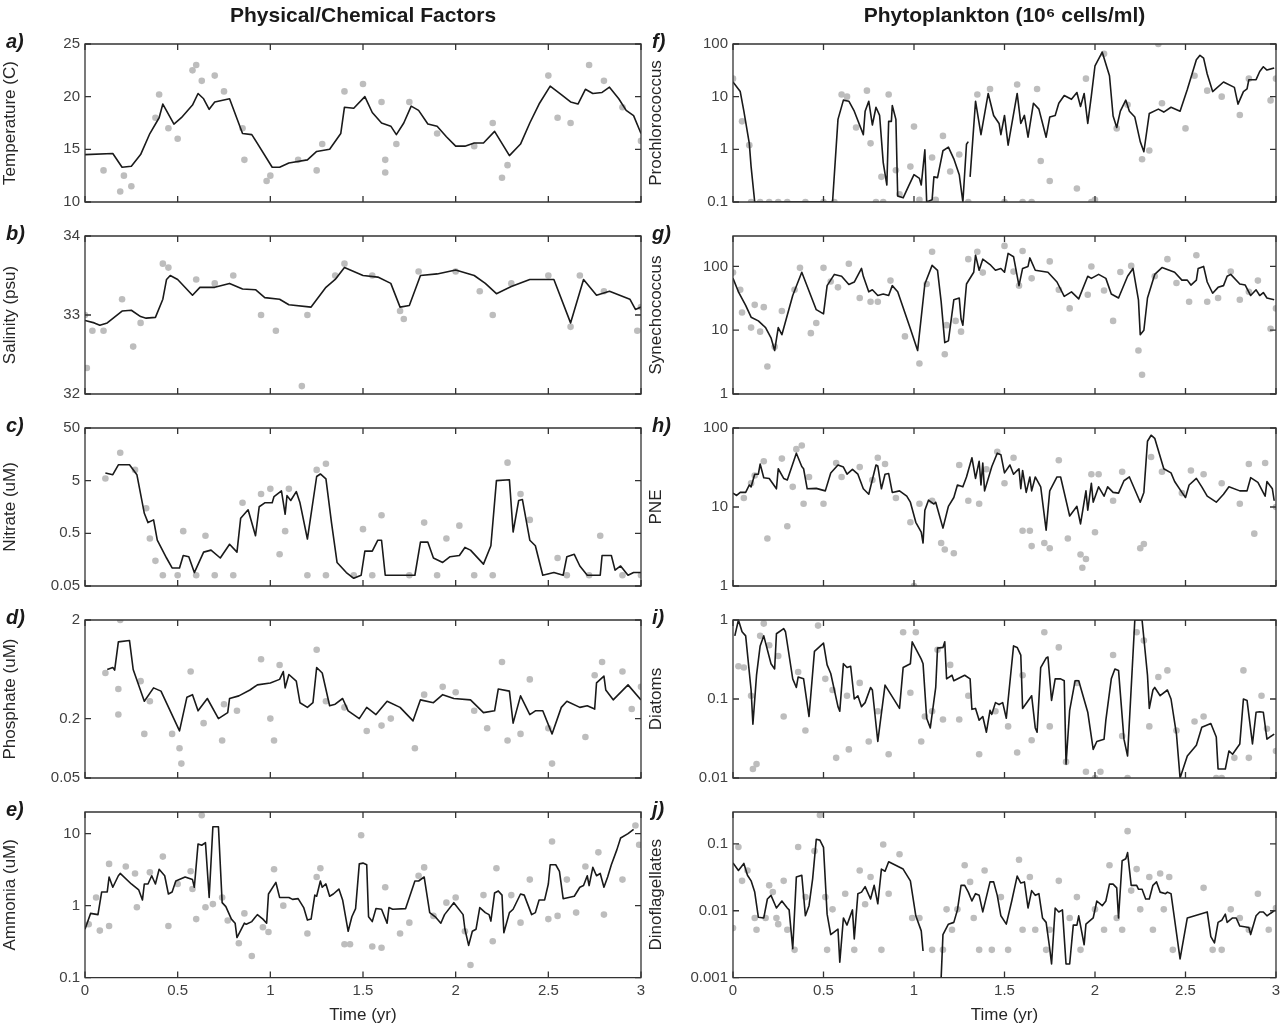 Image resolution: width=1288 pixels, height=1033 pixels. I want to click on text: b), so click(15, 233).